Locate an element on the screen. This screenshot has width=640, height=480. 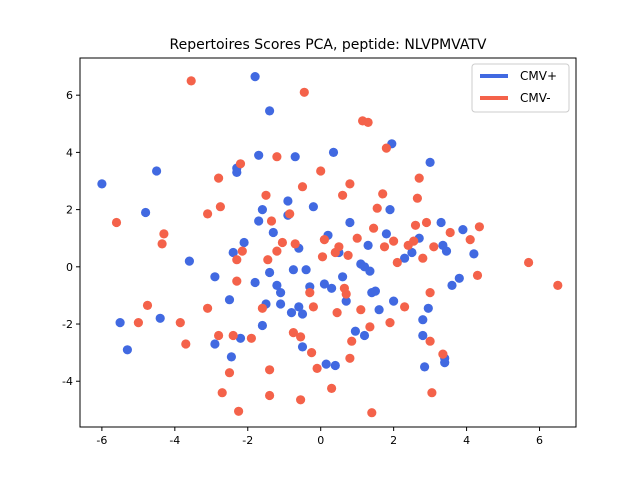
x-tick-label: 4 is located at coordinates (466, 440).